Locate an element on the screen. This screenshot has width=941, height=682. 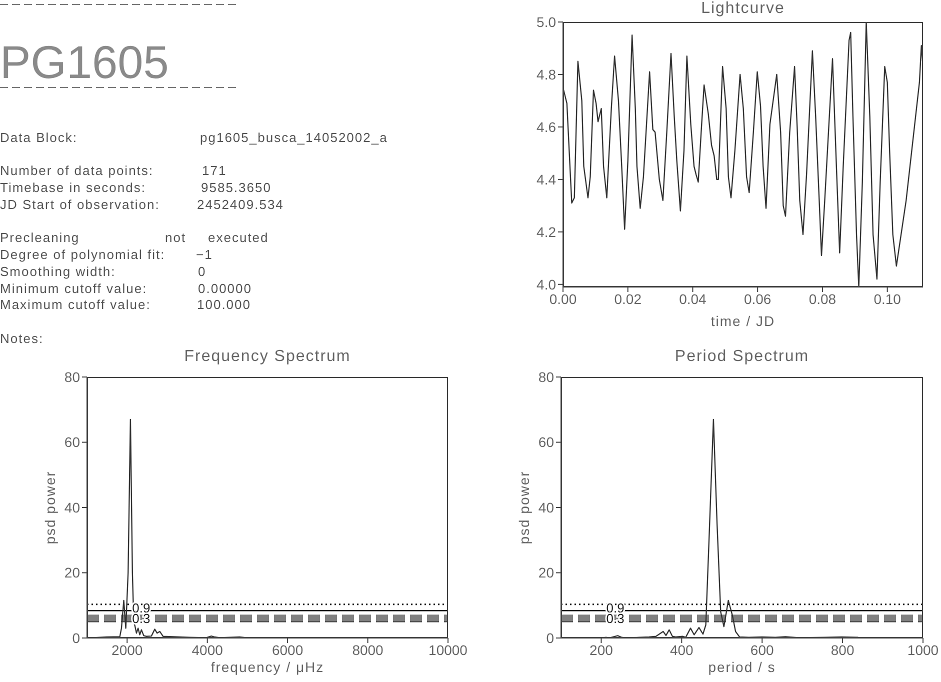
x-tick-label: 10000 is located at coordinates (448, 650).